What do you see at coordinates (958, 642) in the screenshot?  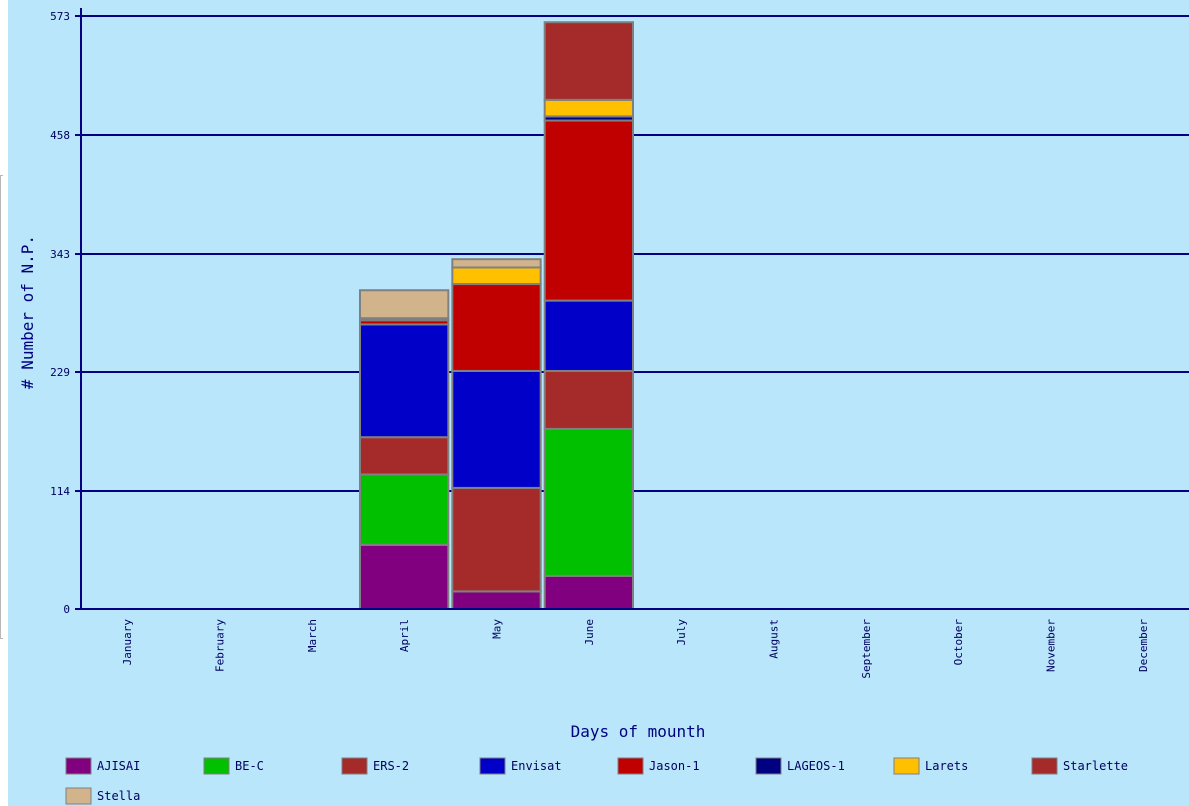 I see `x-tick-label-october: October` at bounding box center [958, 642].